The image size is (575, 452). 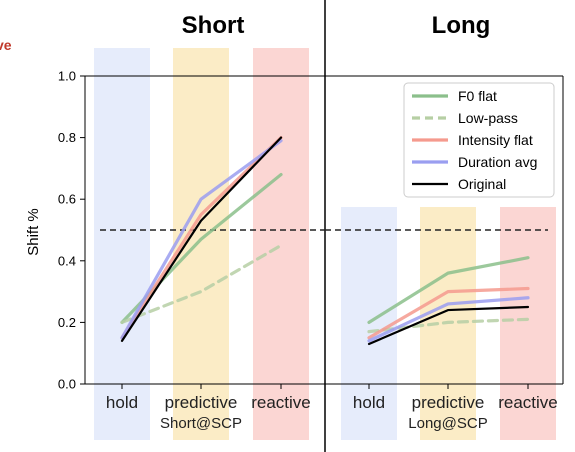 What do you see at coordinates (488, 118) in the screenshot?
I see `legend-label-low-pass: Low-pass` at bounding box center [488, 118].